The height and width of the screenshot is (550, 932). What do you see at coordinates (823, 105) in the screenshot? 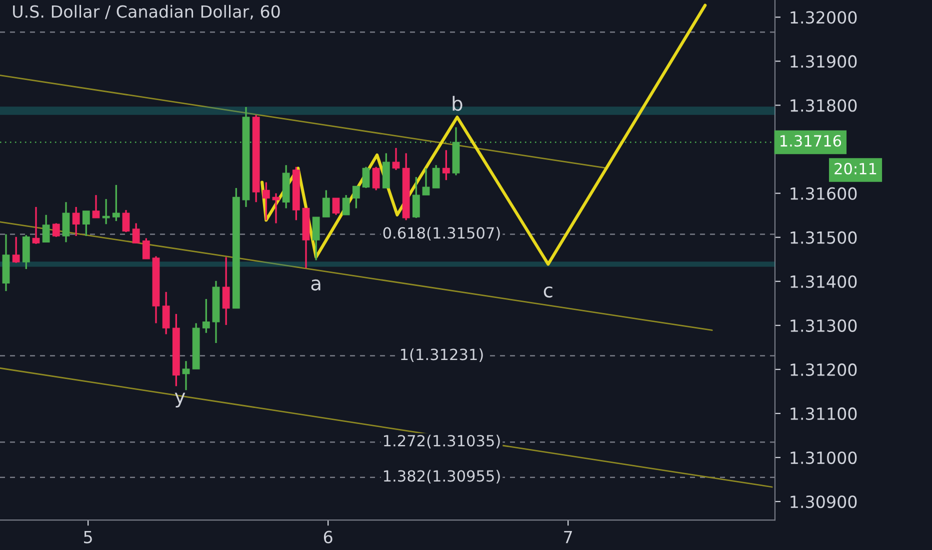
I see `y-tick-label: 1.31800` at bounding box center [823, 105].